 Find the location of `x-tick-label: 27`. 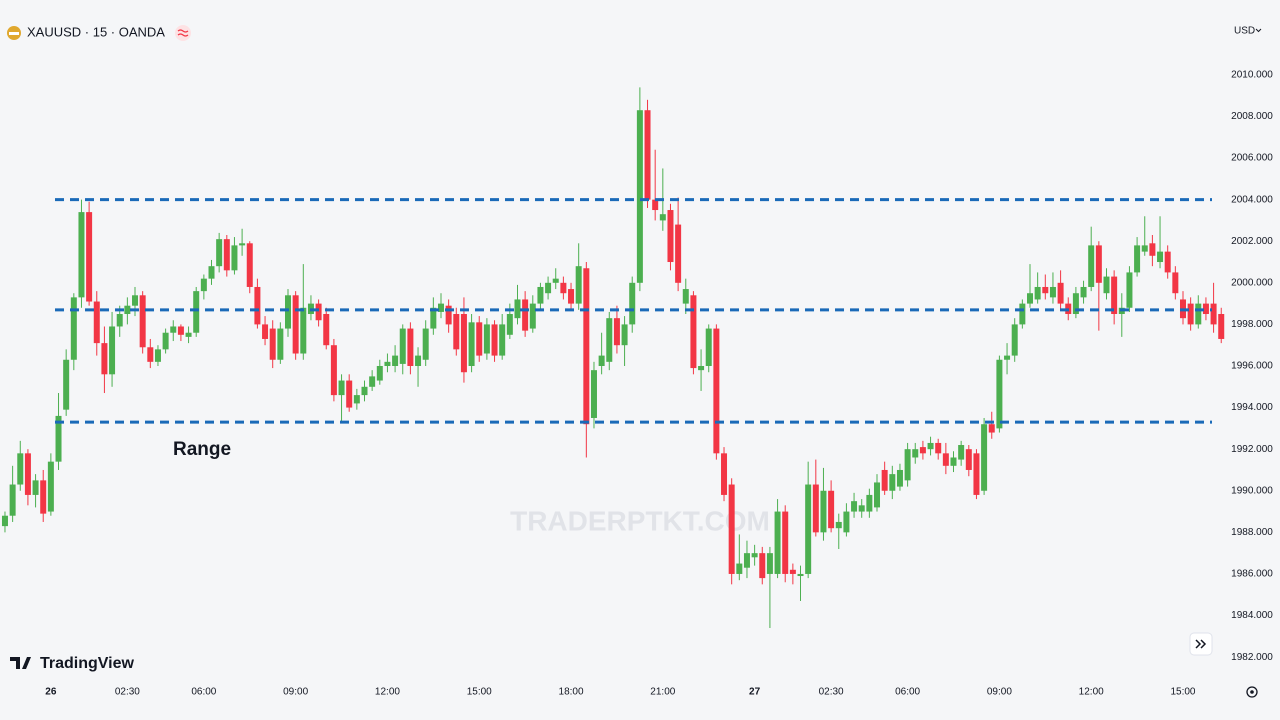

x-tick-label: 27 is located at coordinates (755, 692).